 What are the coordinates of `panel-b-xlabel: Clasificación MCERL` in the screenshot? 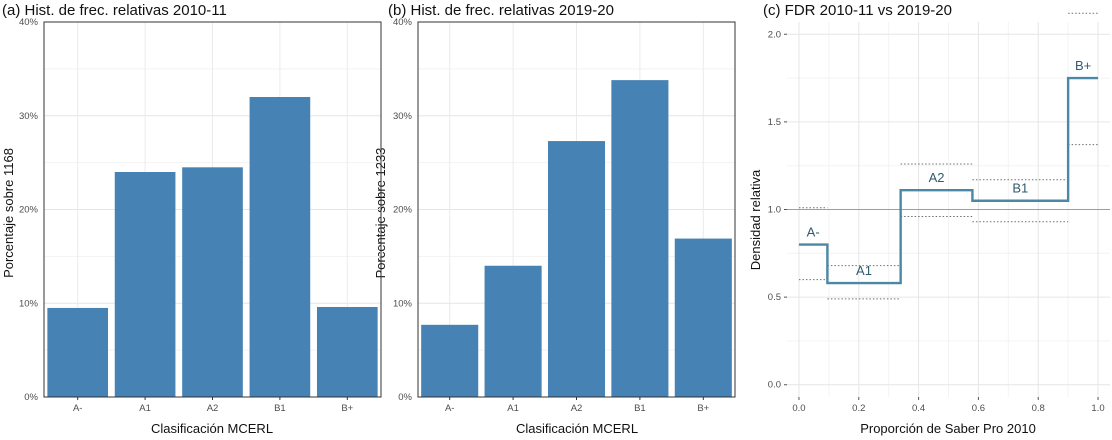 It's located at (577, 428).